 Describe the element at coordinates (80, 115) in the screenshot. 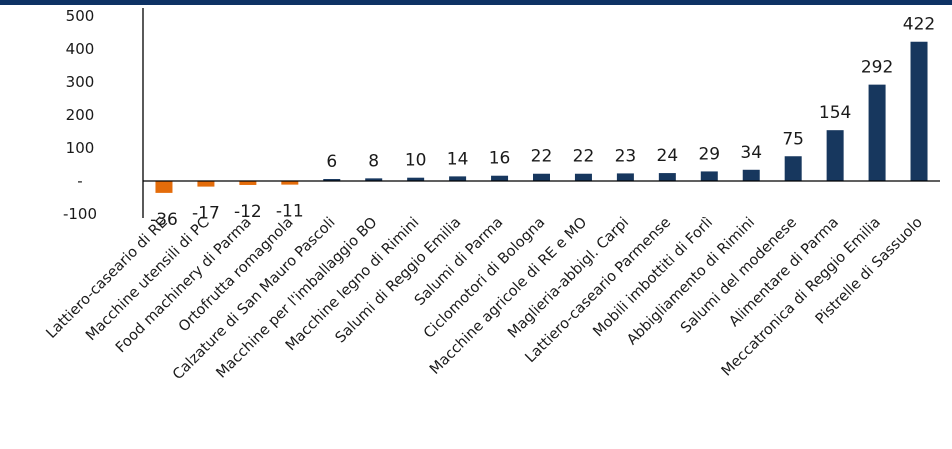

I see `y-tick-label: 200` at that location.